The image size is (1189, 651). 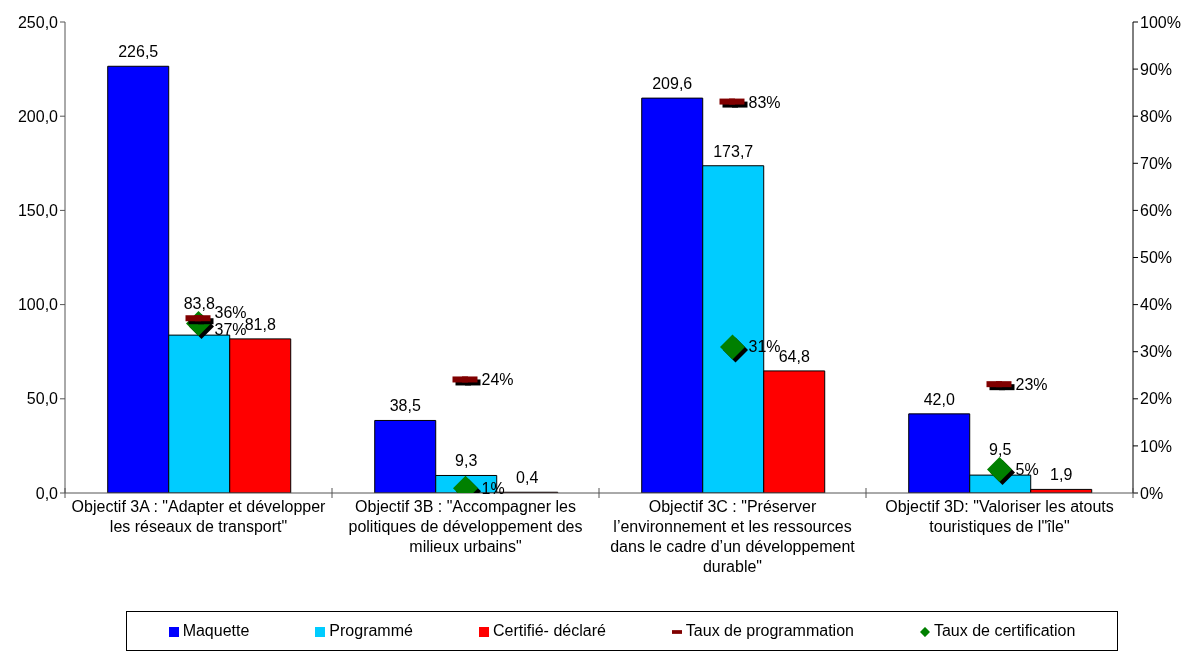 What do you see at coordinates (497, 380) in the screenshot?
I see `data-label: 24%` at bounding box center [497, 380].